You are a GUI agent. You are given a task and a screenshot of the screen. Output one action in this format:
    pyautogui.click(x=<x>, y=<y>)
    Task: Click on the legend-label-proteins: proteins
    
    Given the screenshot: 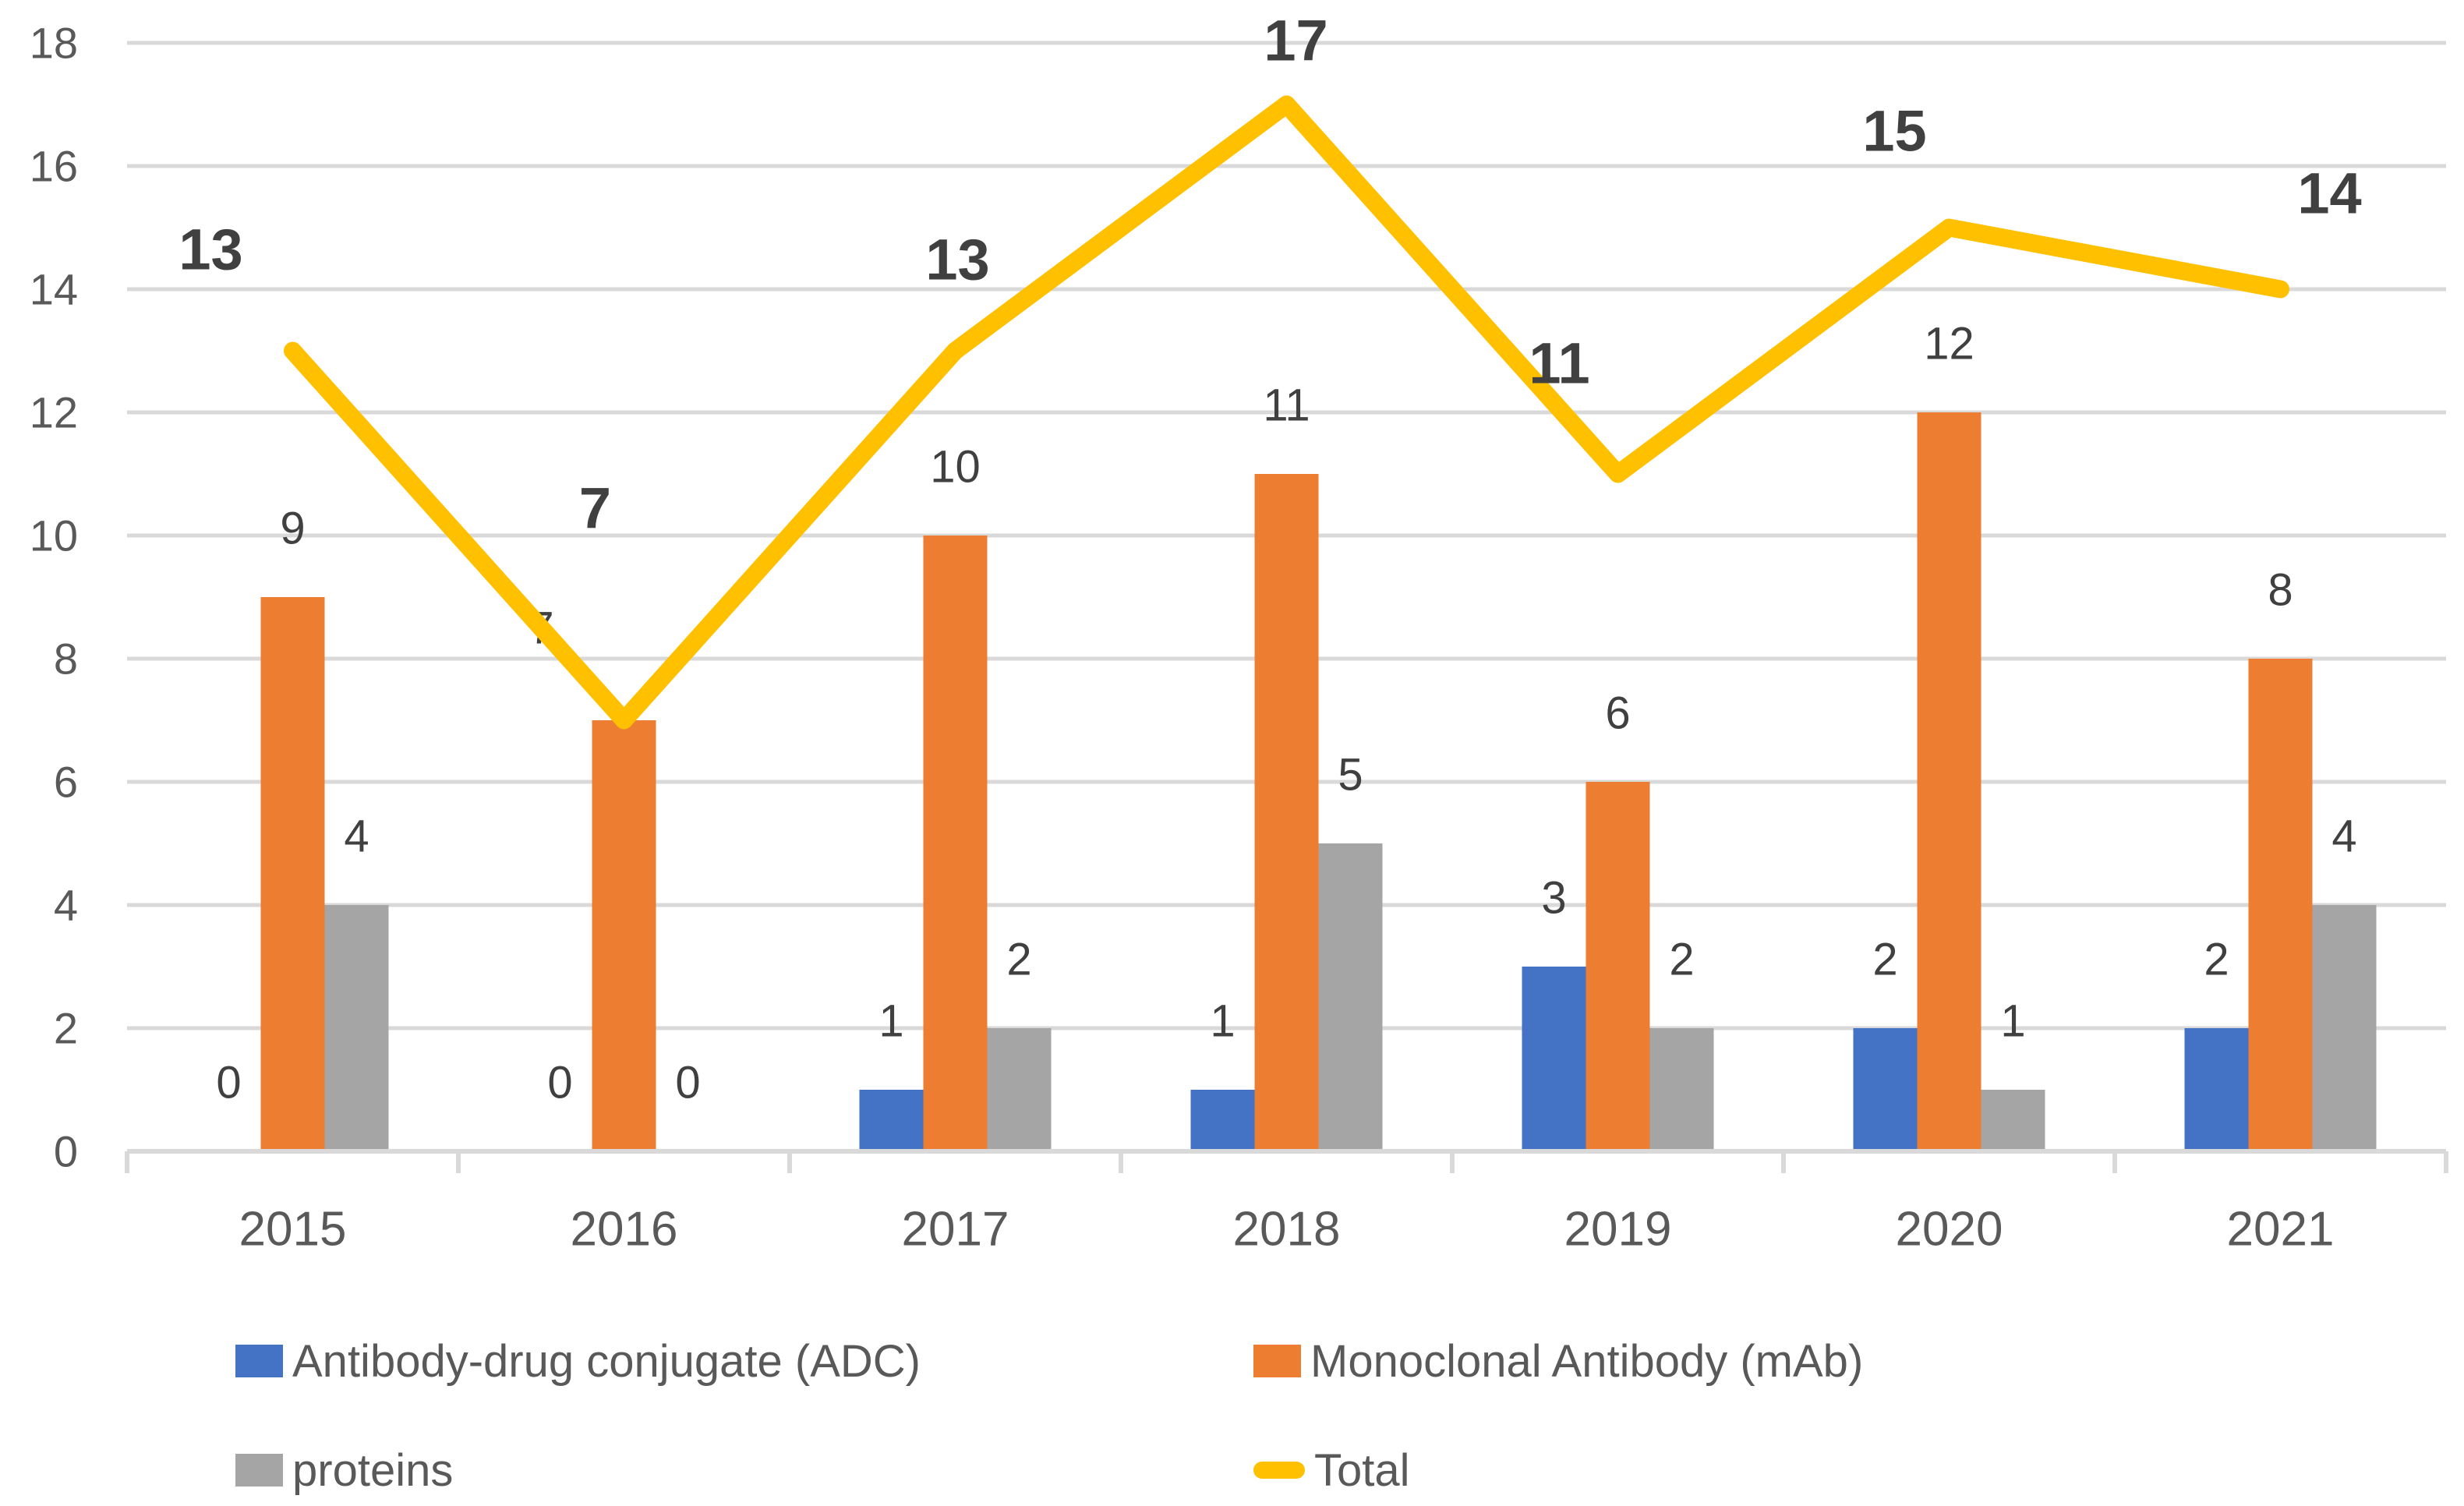 What is the action you would take?
    pyautogui.click(x=373, y=1470)
    